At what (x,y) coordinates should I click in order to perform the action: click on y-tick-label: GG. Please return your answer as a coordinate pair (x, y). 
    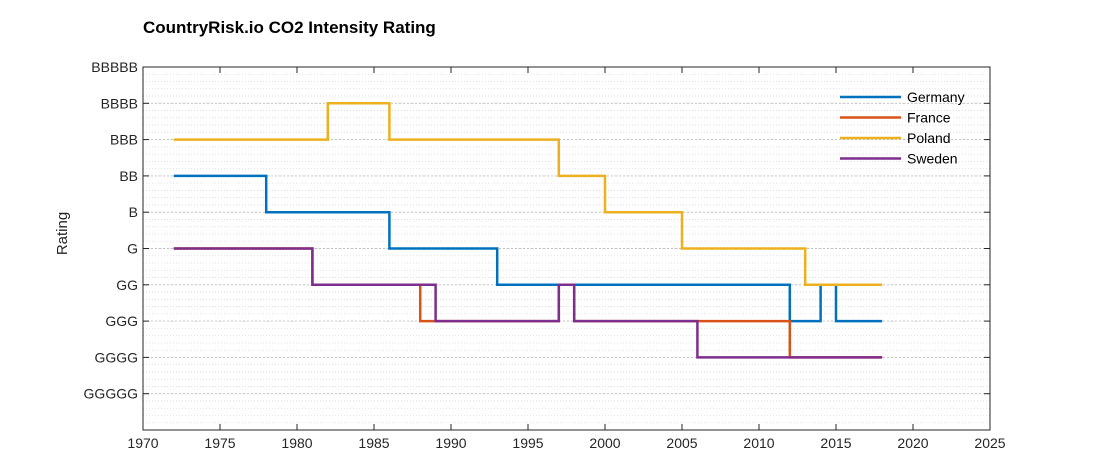
    Looking at the image, I should click on (127, 285).